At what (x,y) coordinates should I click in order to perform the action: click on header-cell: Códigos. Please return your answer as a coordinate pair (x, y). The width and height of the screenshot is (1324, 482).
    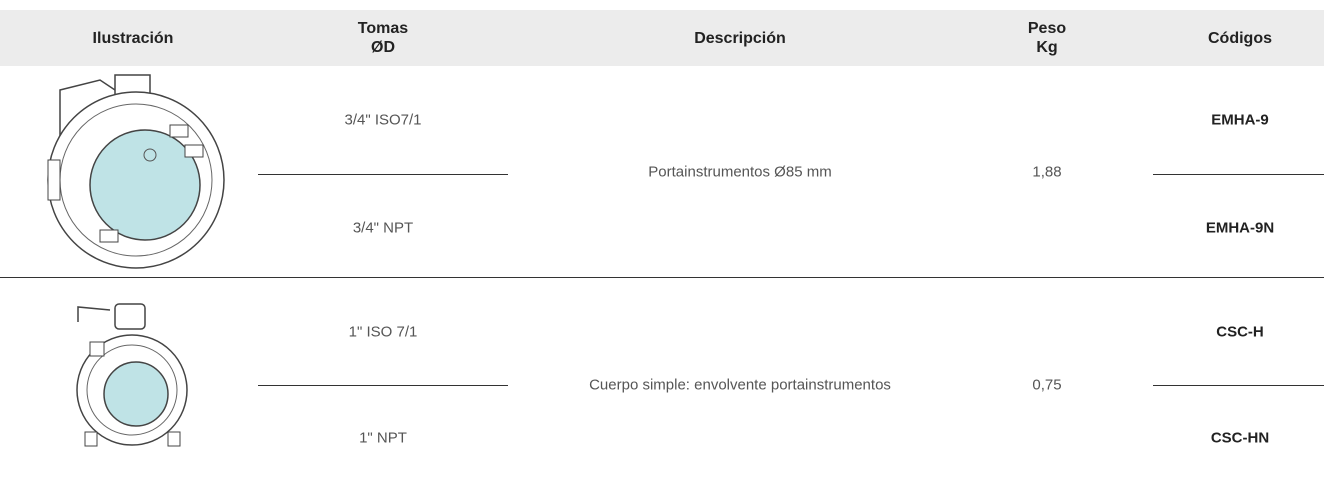
    Looking at the image, I should click on (1240, 38).